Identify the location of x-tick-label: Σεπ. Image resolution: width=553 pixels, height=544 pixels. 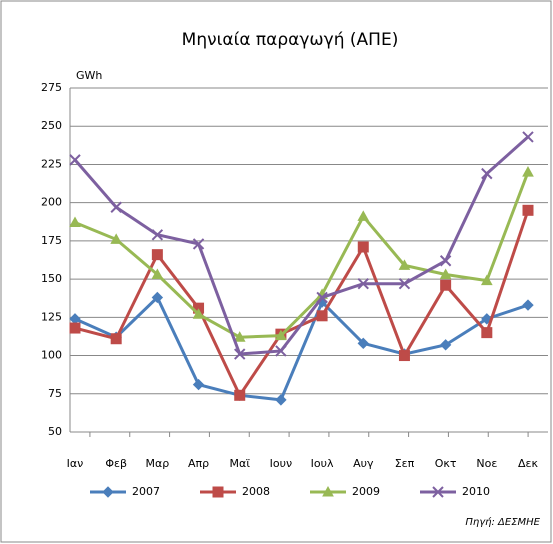
(405, 463).